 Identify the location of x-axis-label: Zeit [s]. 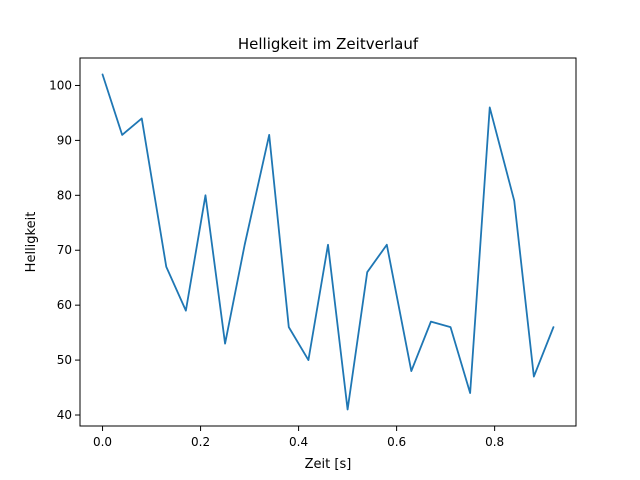
(328, 464).